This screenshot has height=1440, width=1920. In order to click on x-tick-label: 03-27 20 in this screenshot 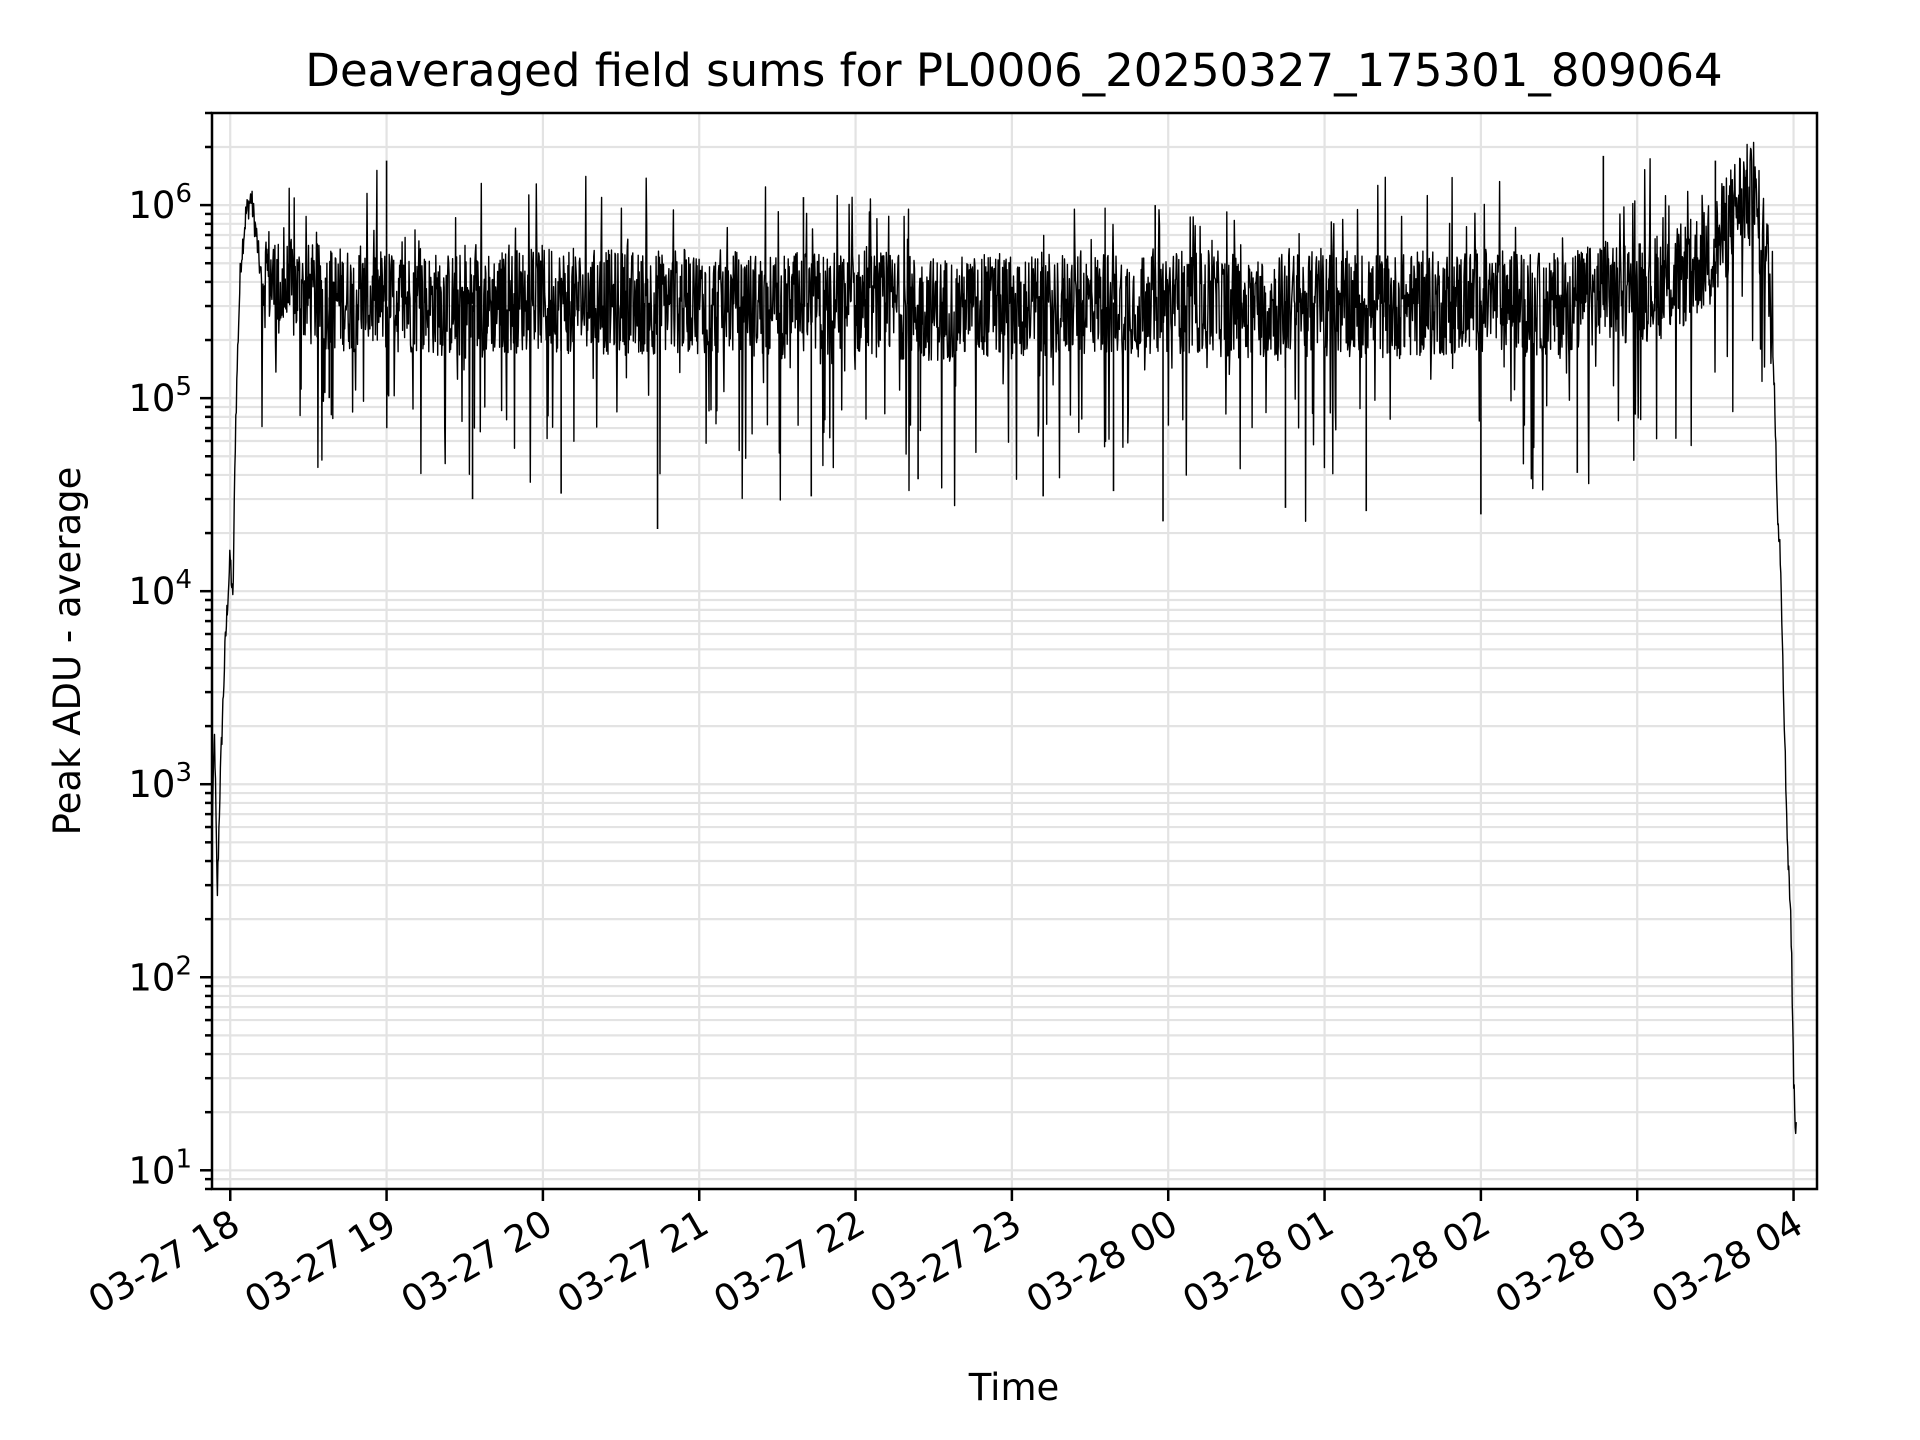, I will do `click(477, 1262)`.